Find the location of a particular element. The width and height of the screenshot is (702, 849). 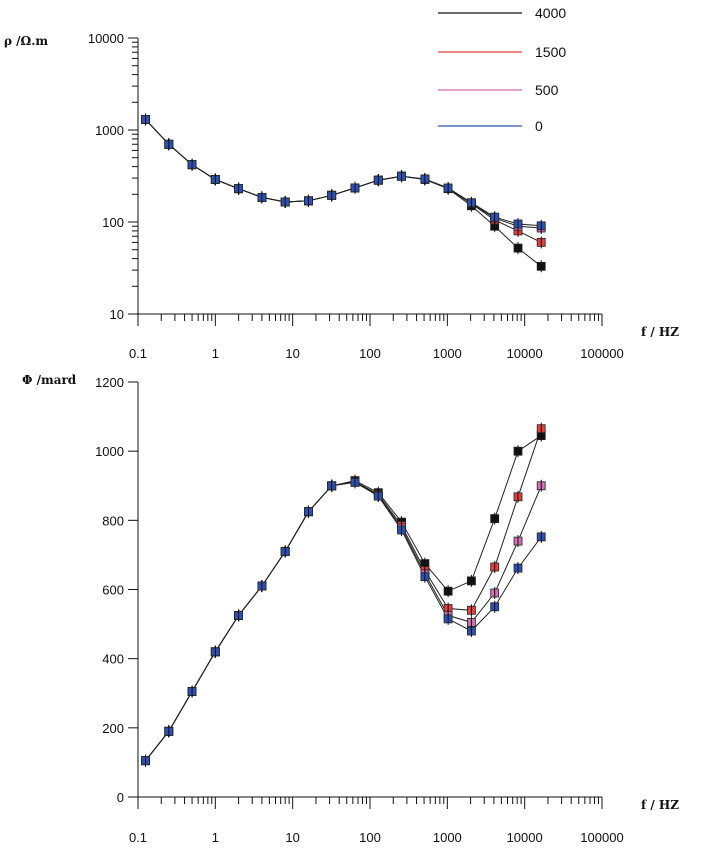

y-tick-label: 10 is located at coordinates (117, 314).